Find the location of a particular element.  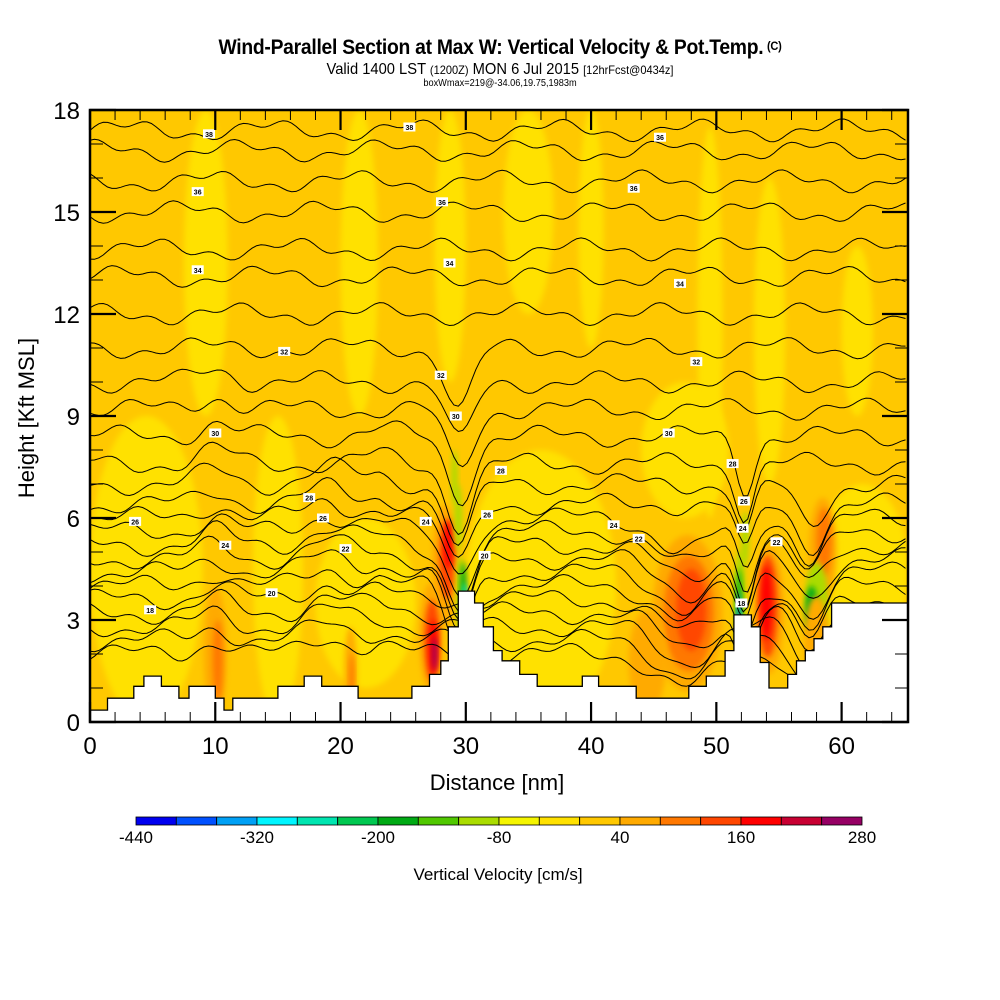

copyright-mark: (C) is located at coordinates (774, 46).